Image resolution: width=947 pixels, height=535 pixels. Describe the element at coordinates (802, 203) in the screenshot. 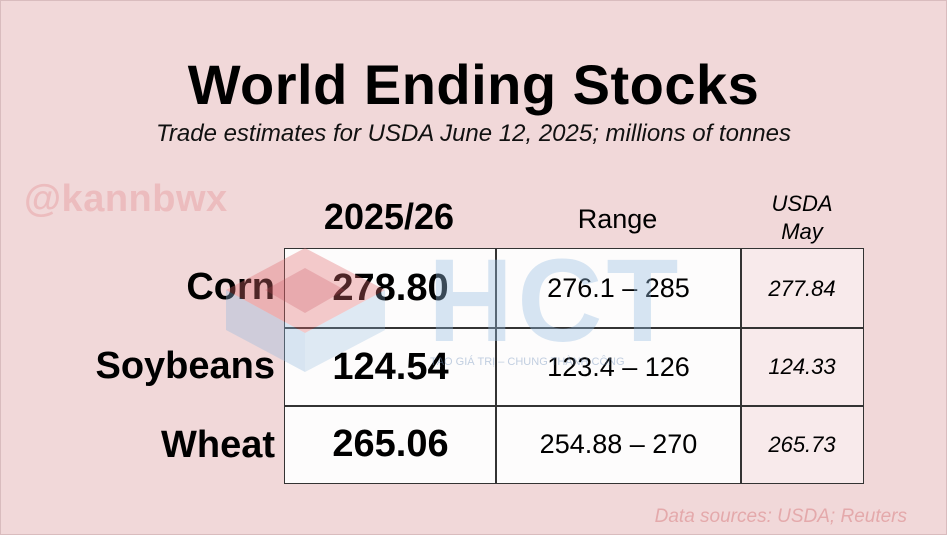

I see `column-header-usda-line1: USDA` at that location.